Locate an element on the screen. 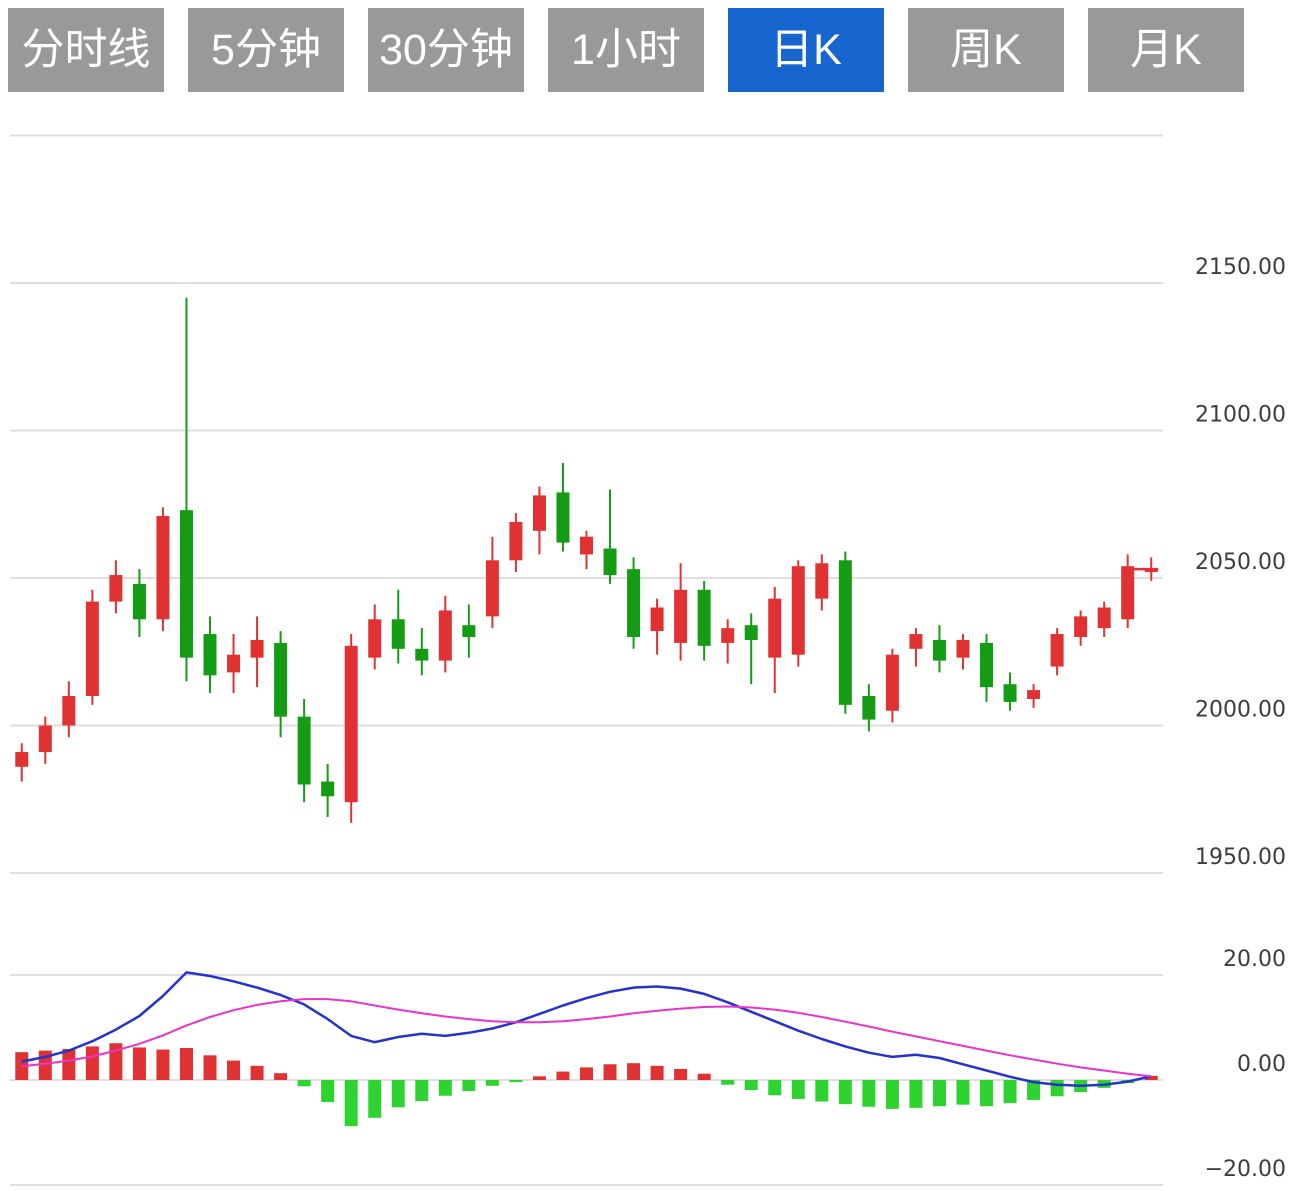 The width and height of the screenshot is (1315, 1191). tab-1hour: 1小时 is located at coordinates (626, 50).